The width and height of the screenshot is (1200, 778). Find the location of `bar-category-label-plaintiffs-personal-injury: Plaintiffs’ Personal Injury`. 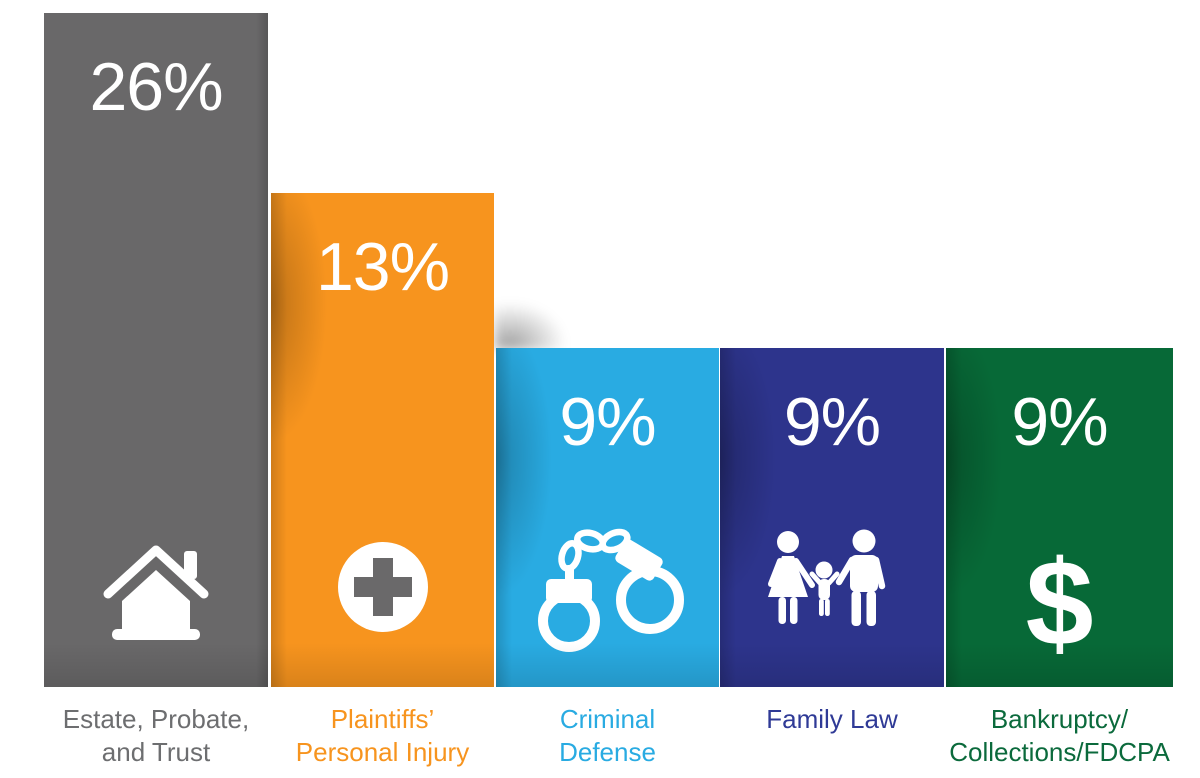

bar-category-label-plaintiffs-personal-injury: Plaintiffs’ Personal Injury is located at coordinates (382, 736).